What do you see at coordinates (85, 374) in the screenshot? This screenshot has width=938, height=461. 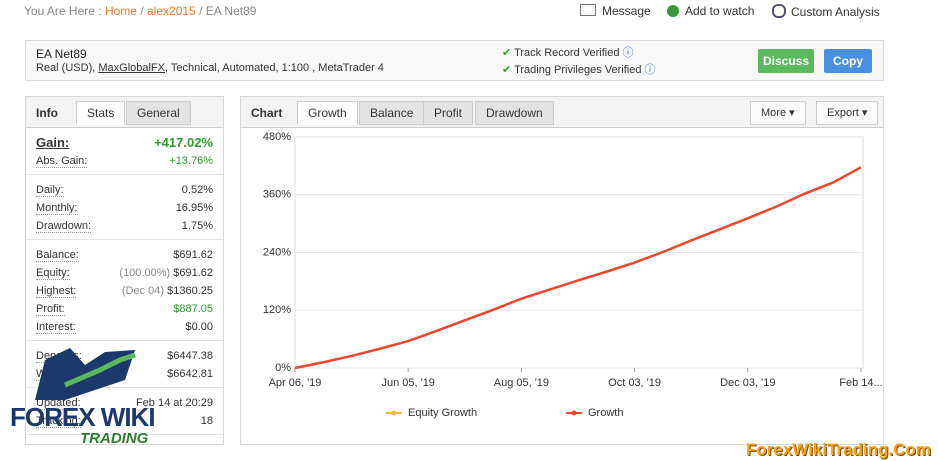 I see `logo-graphic` at bounding box center [85, 374].